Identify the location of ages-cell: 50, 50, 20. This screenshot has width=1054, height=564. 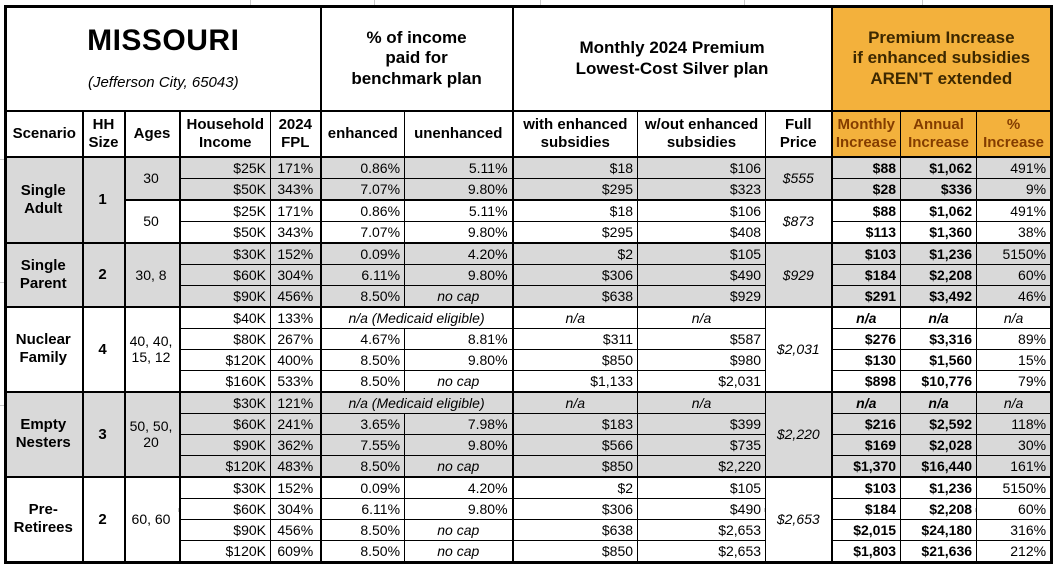
(152, 434).